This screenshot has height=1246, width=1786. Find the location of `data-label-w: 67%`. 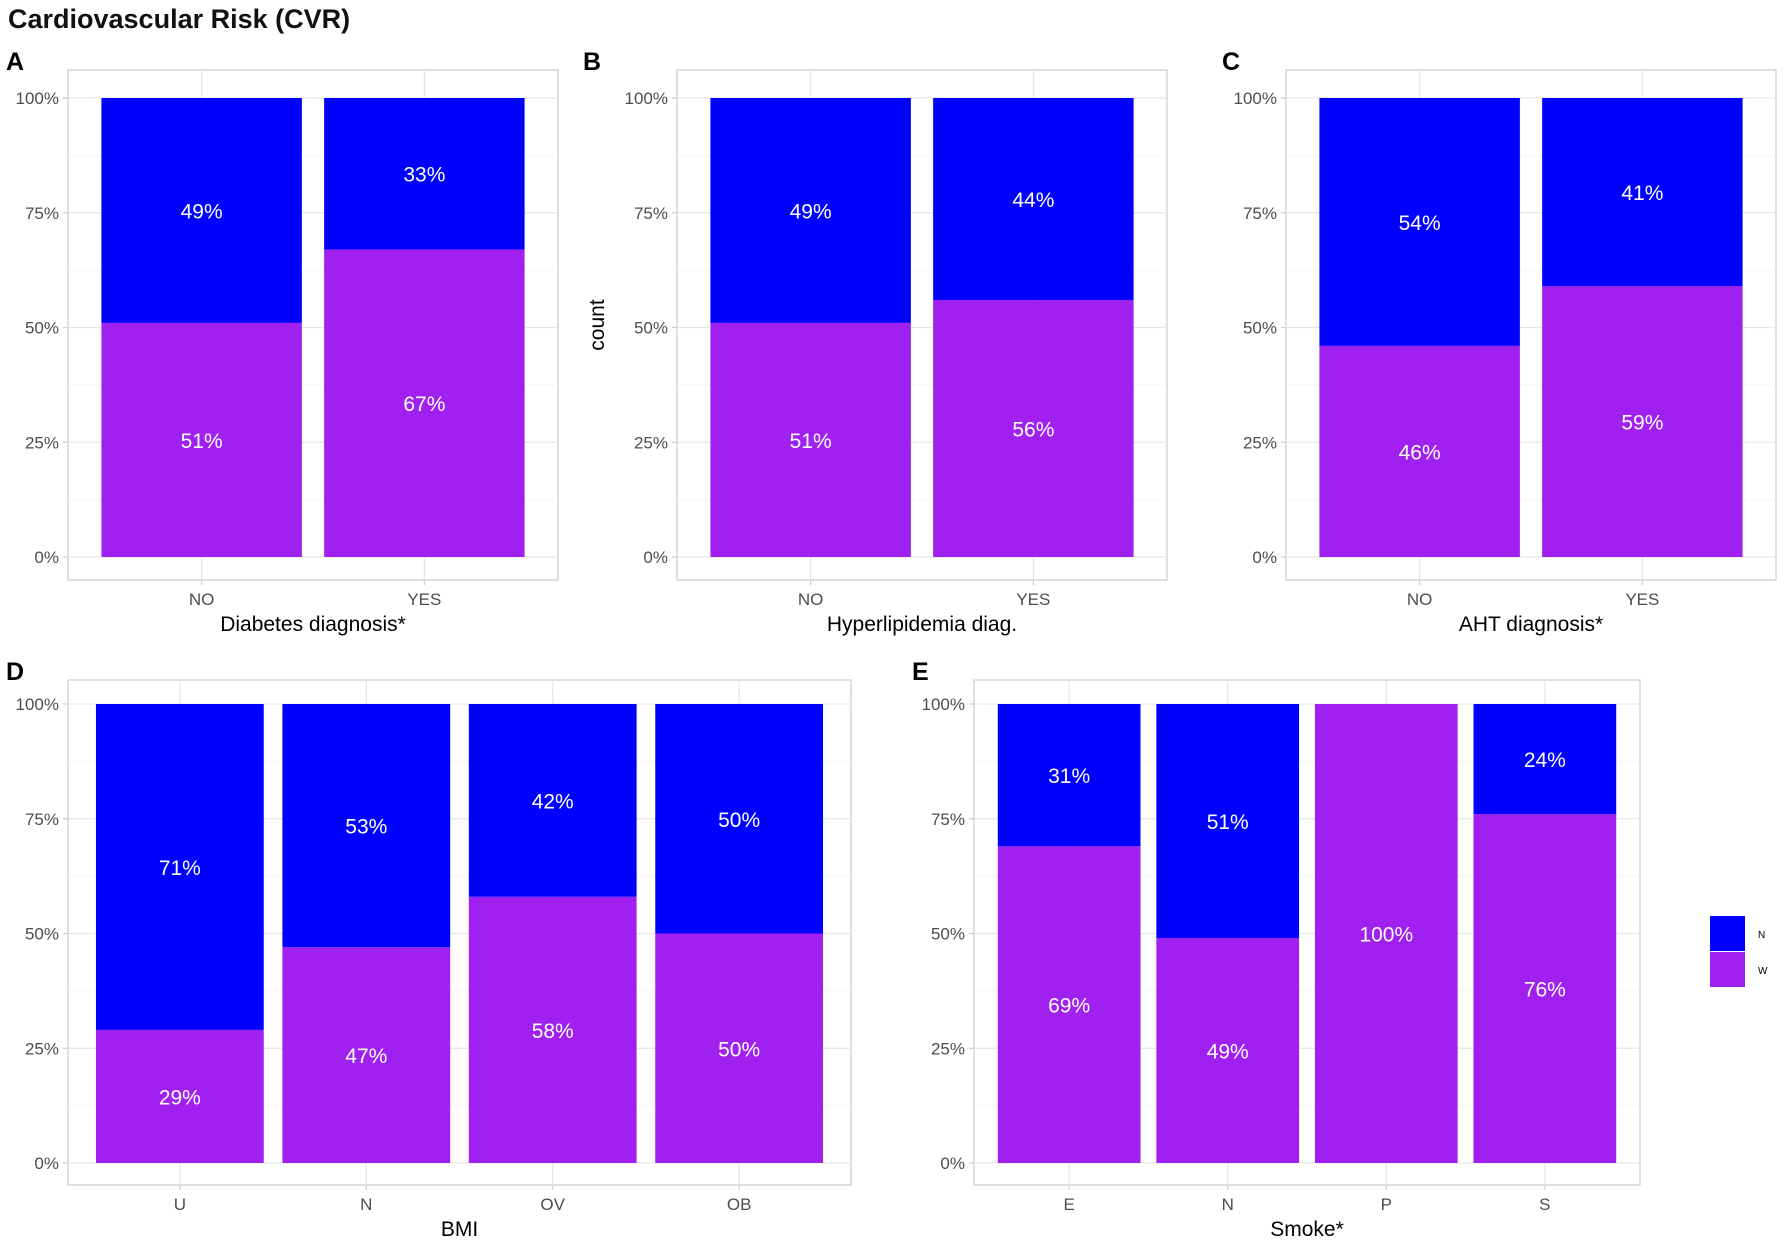

data-label-w: 67% is located at coordinates (424, 404).